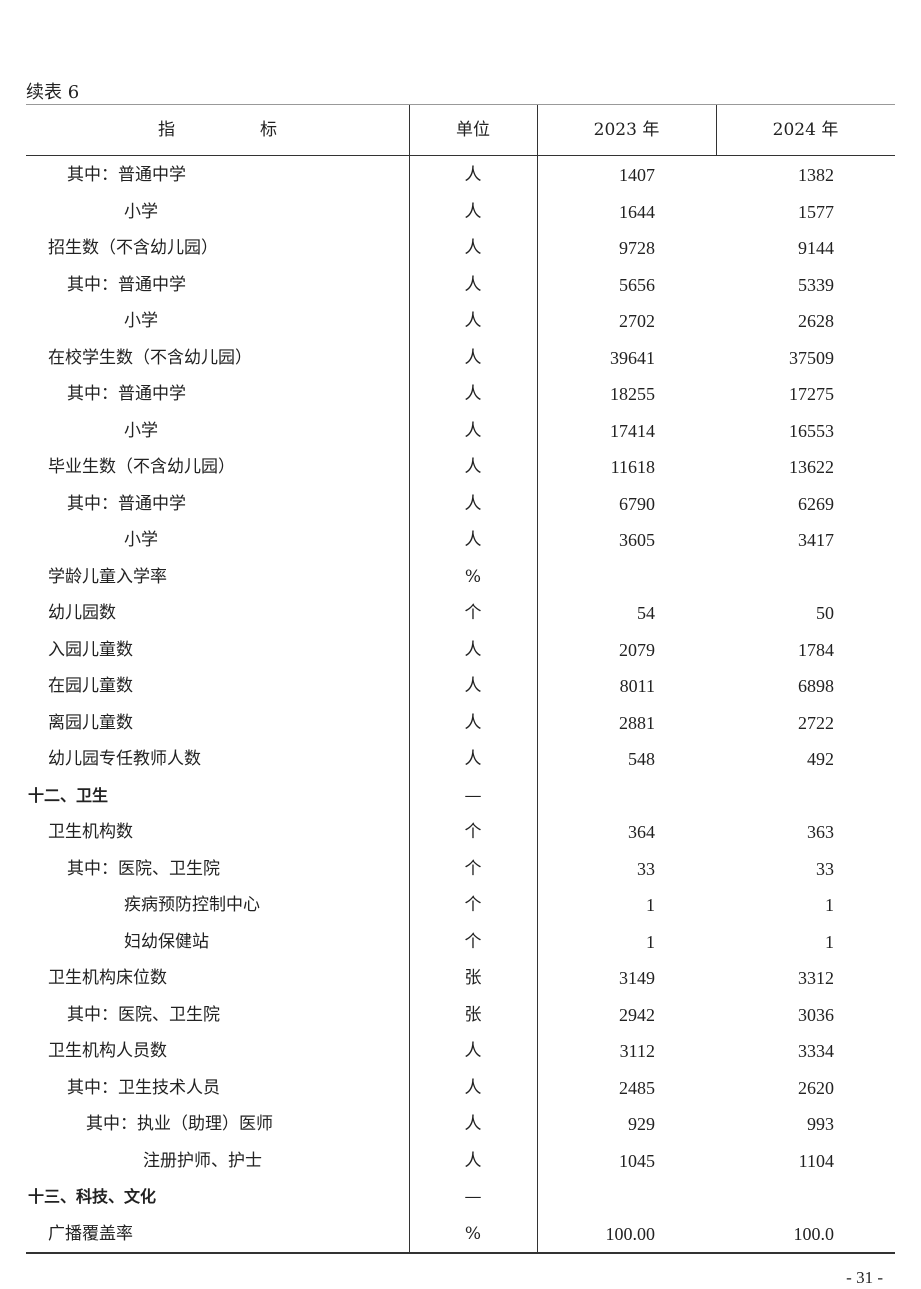 Image resolution: width=921 pixels, height=1289 pixels. What do you see at coordinates (626, 130) in the screenshot?
I see `header-2023: 2023 年` at bounding box center [626, 130].